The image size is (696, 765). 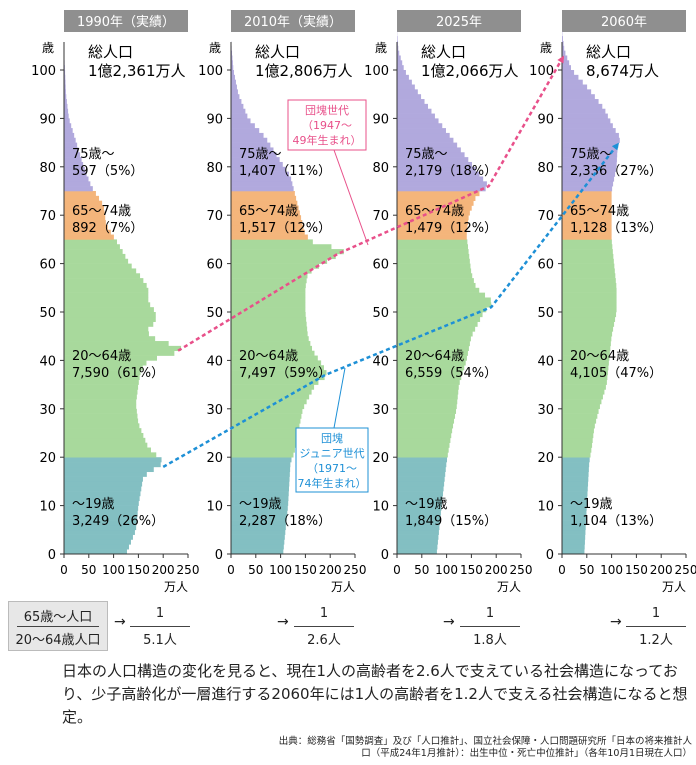 What do you see at coordinates (545, 410) in the screenshot?
I see `y-tick-label: 30` at bounding box center [545, 410].